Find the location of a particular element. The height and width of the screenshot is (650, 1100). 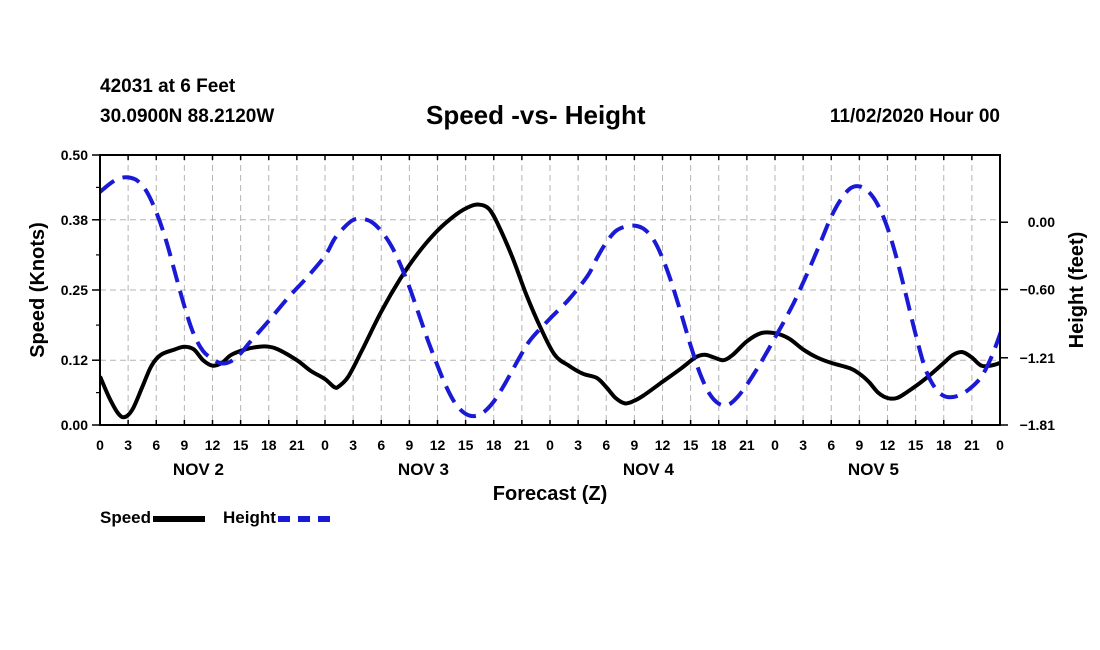

y-axis-label: Speed (Knots) is located at coordinates (38, 290).